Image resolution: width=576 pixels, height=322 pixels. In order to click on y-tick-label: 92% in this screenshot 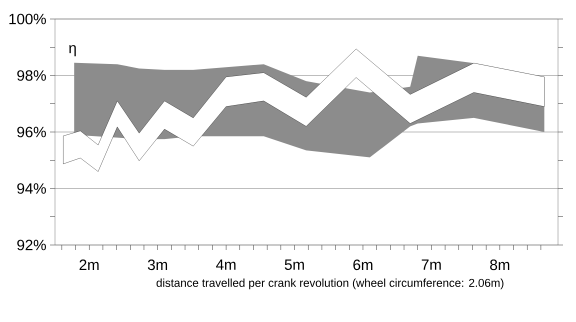, I will do `click(31, 245)`.